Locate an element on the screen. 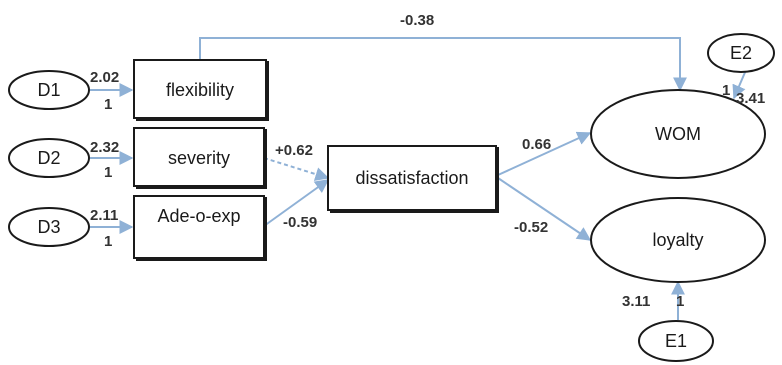 This screenshot has height=365, width=782. node-ade is located at coordinates (199, 227).